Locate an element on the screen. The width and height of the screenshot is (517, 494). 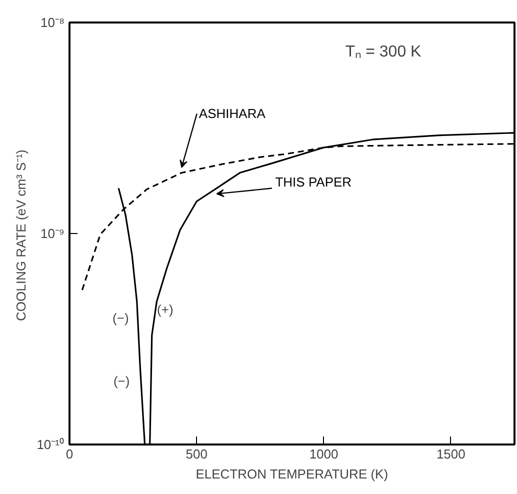
text: ASHIHARA is located at coordinates (232, 114).